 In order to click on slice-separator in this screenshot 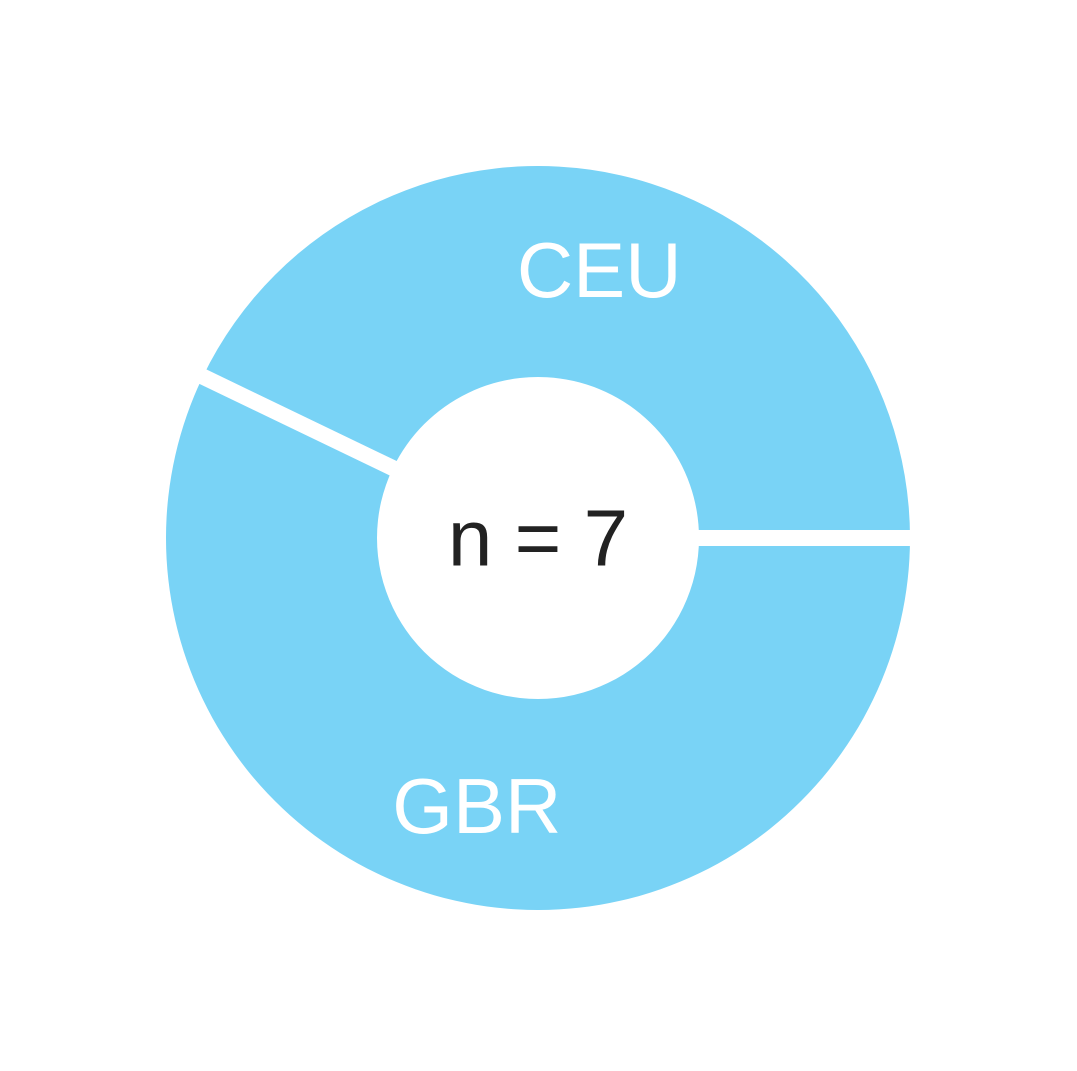, I will do `click(297, 422)`.